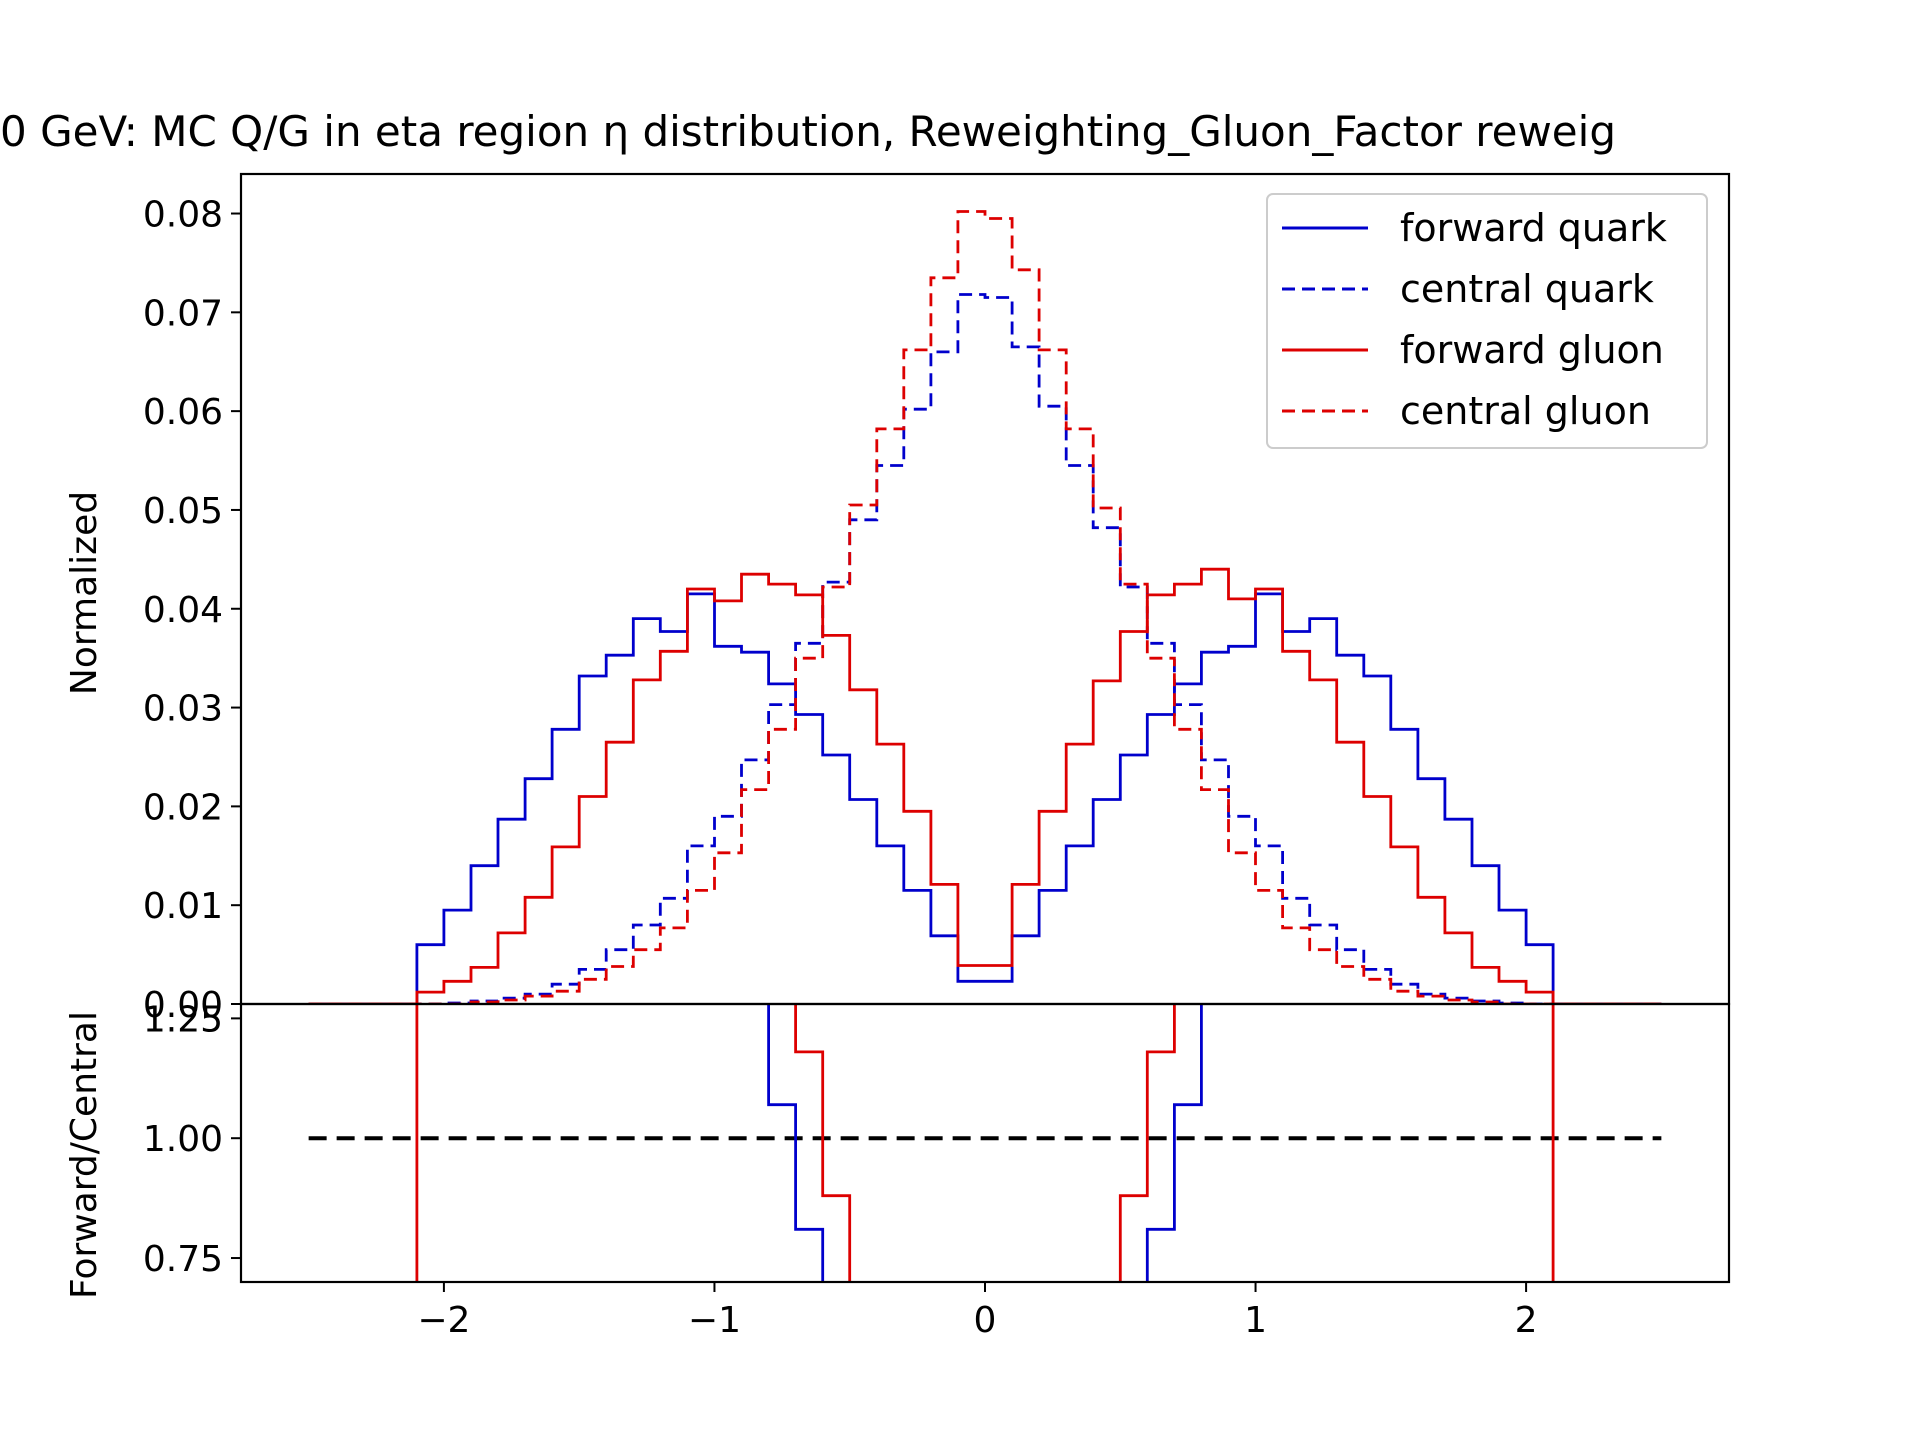 The width and height of the screenshot is (1920, 1440). What do you see at coordinates (1527, 289) in the screenshot?
I see `legend-label: central quark` at bounding box center [1527, 289].